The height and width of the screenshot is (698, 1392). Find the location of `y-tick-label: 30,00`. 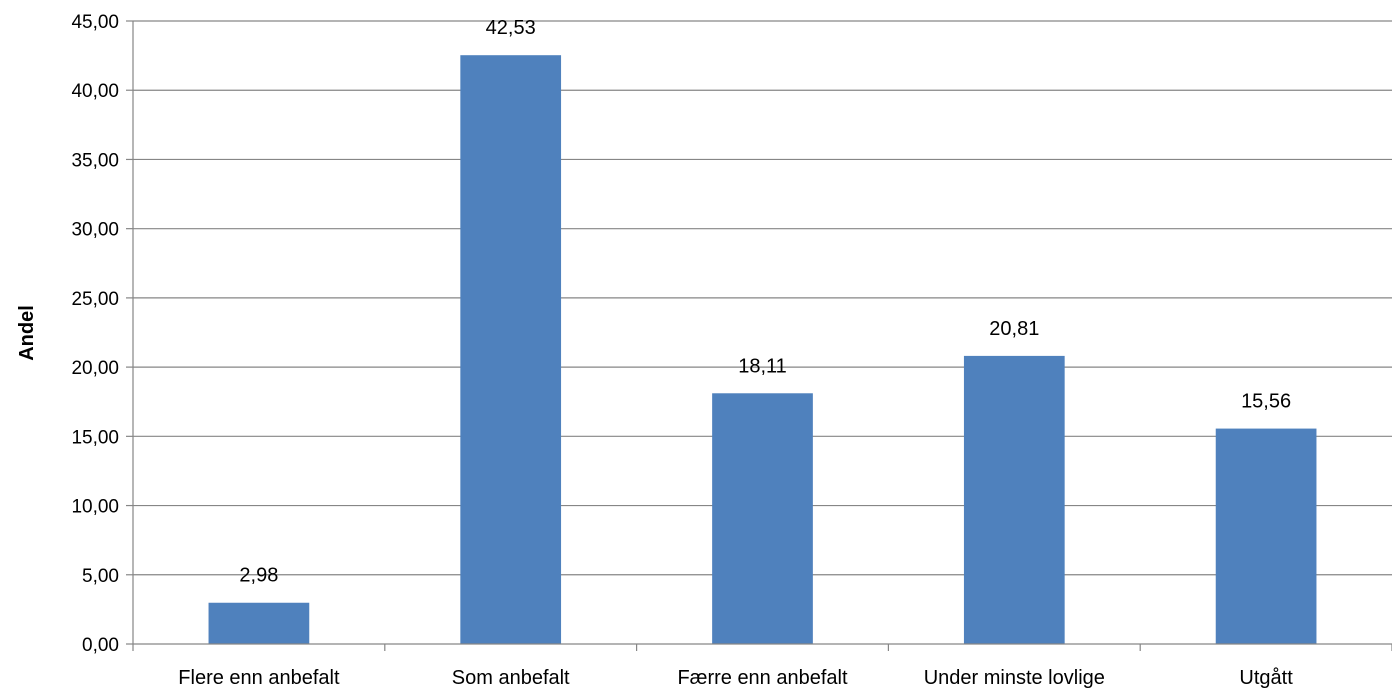

y-tick-label: 30,00 is located at coordinates (95, 230).